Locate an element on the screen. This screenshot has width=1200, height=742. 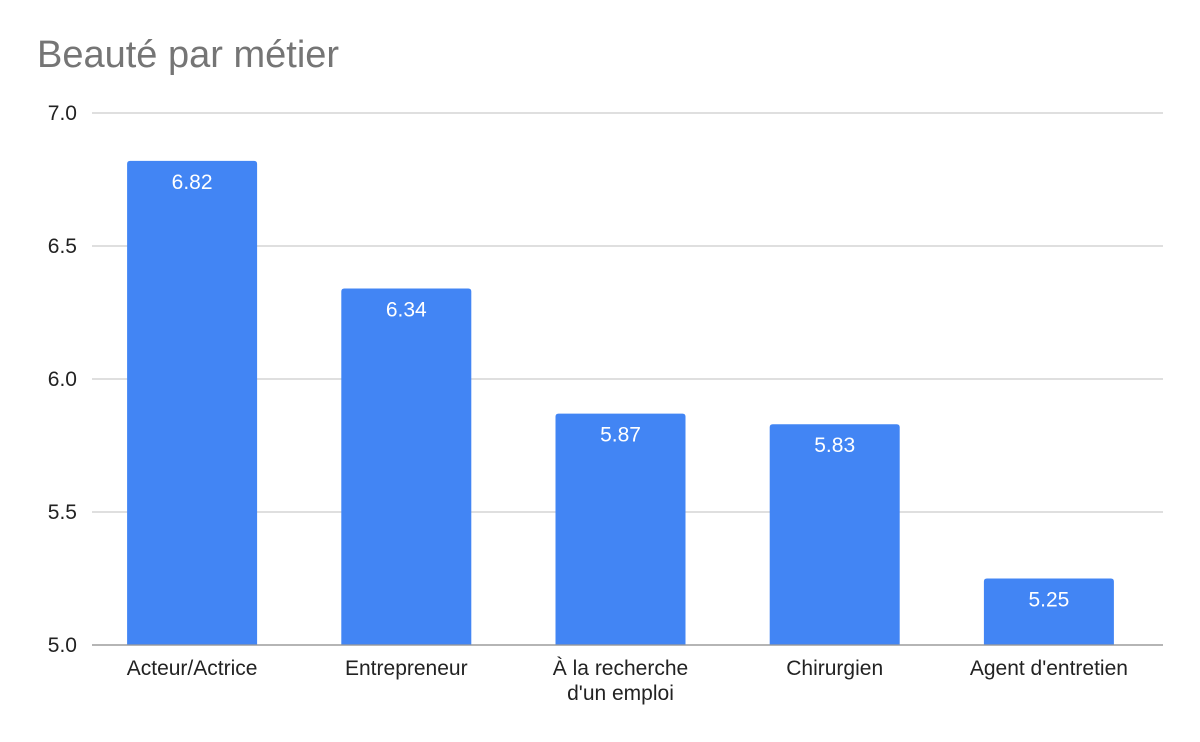
y-tick-label: 6.5 is located at coordinates (62, 246).